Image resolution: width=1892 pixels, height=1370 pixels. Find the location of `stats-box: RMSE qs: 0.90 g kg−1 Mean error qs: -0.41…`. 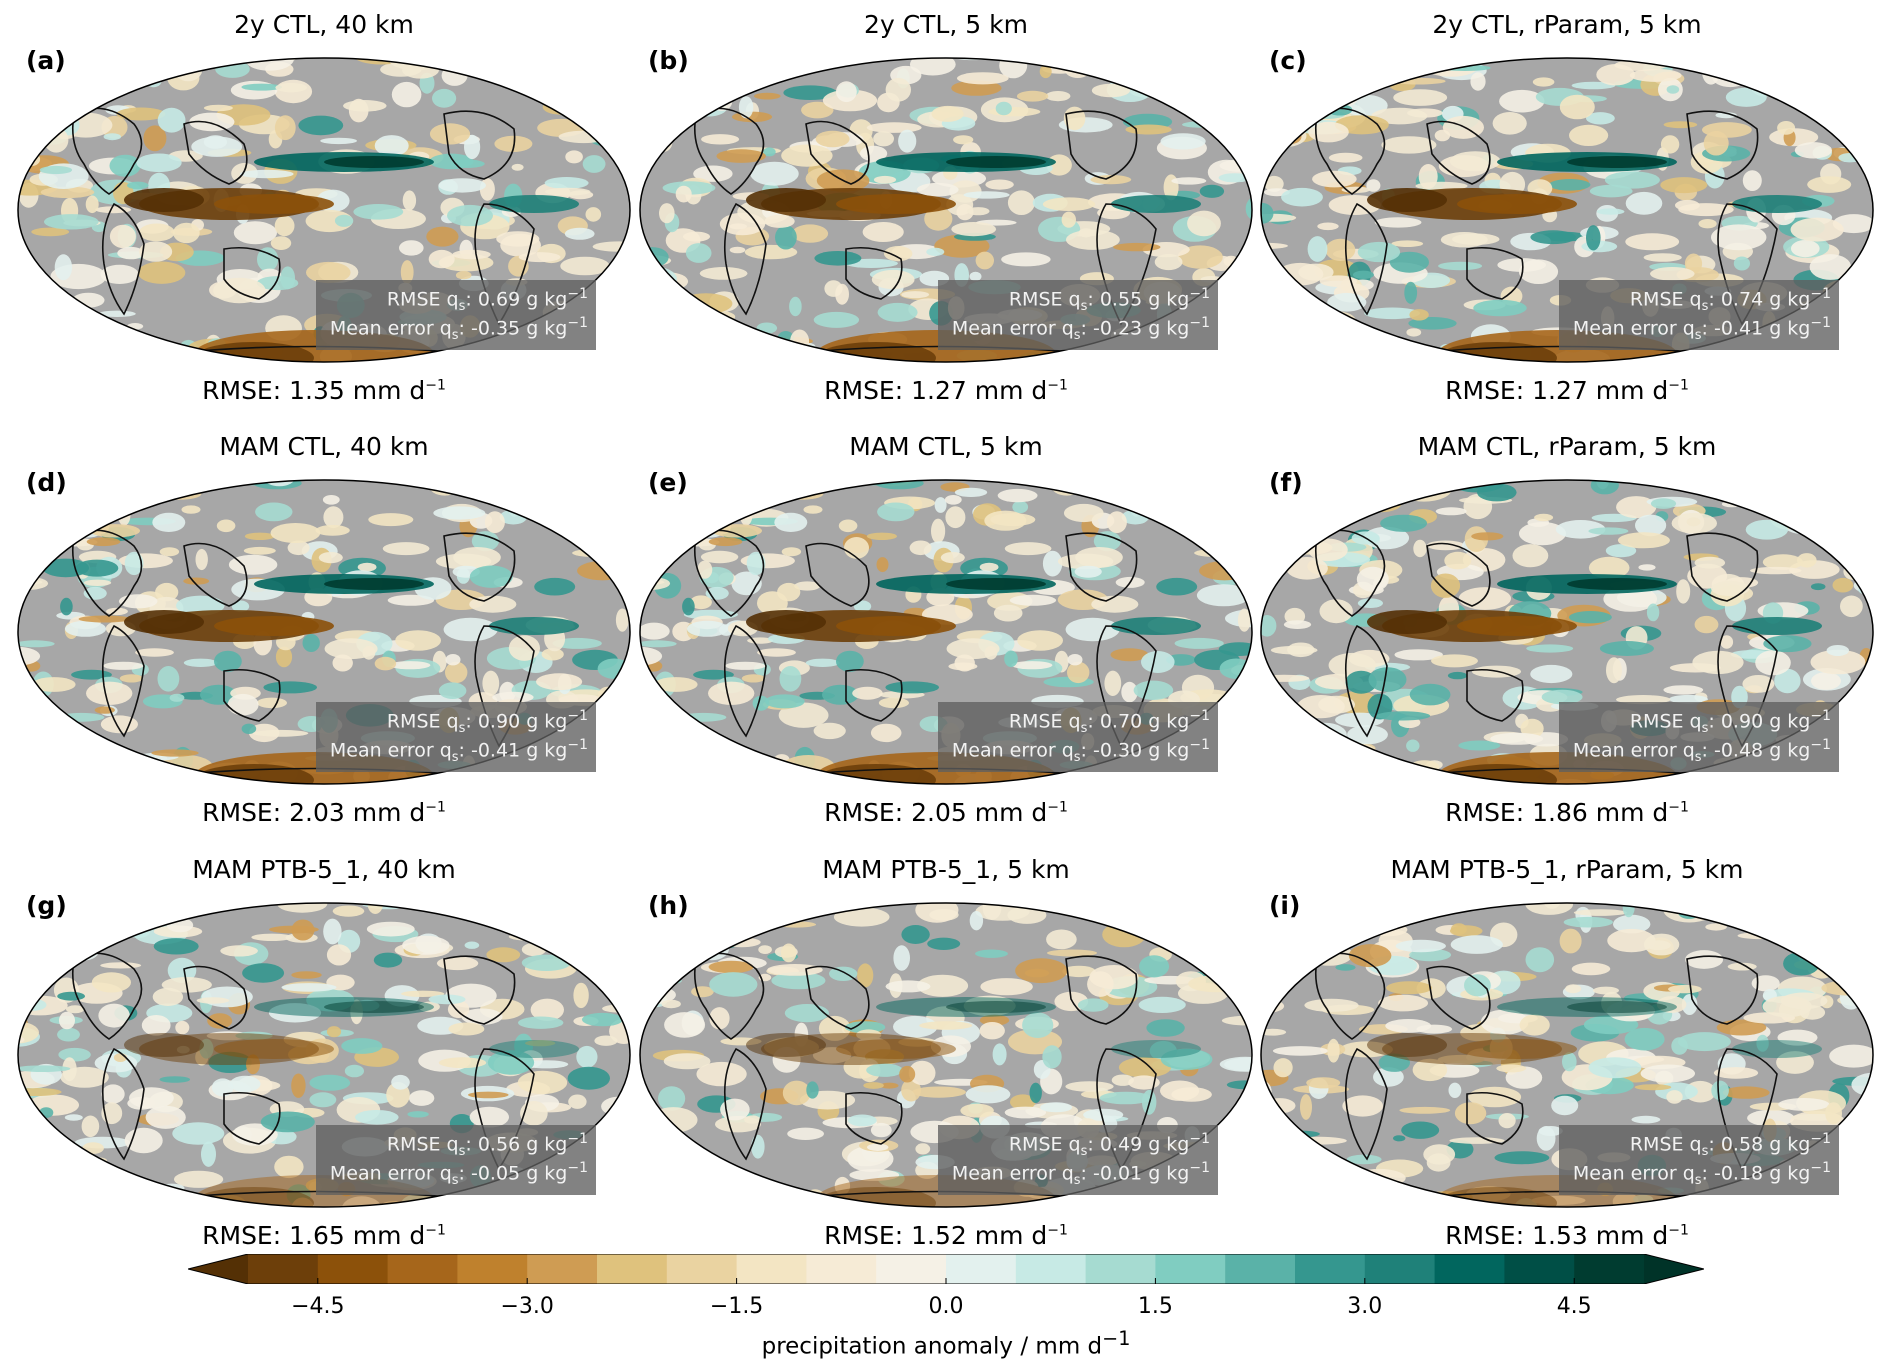

stats-box: RMSE qs: 0.90 g kg−1 Mean error qs: -0.41… is located at coordinates (456, 737).